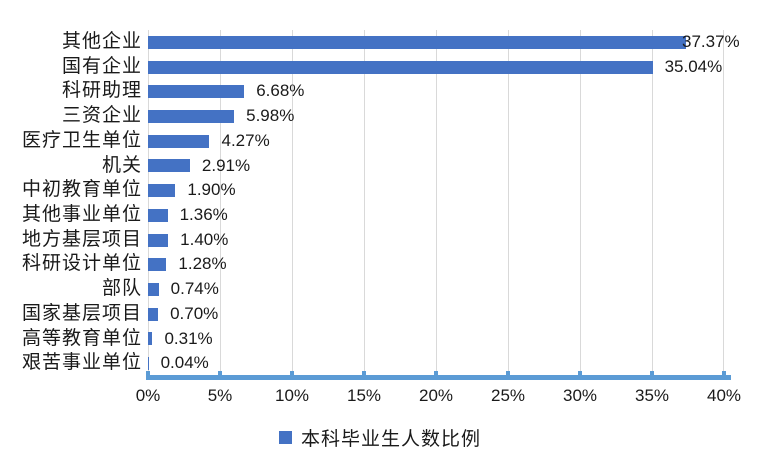 This screenshot has height=457, width=760. I want to click on category-label: 三资企业, so click(101, 116).